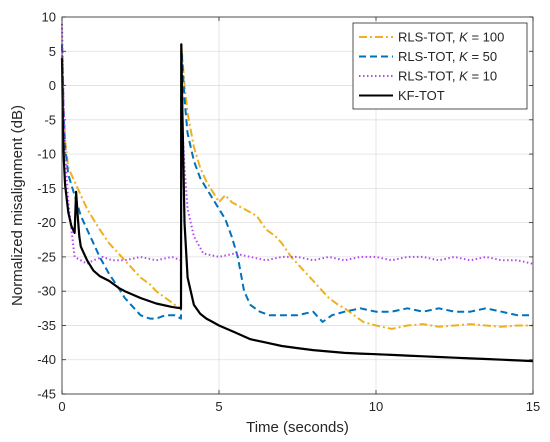 Image resolution: width=550 pixels, height=442 pixels. Describe the element at coordinates (46, 394) in the screenshot. I see `y-tick-label: -45` at that location.